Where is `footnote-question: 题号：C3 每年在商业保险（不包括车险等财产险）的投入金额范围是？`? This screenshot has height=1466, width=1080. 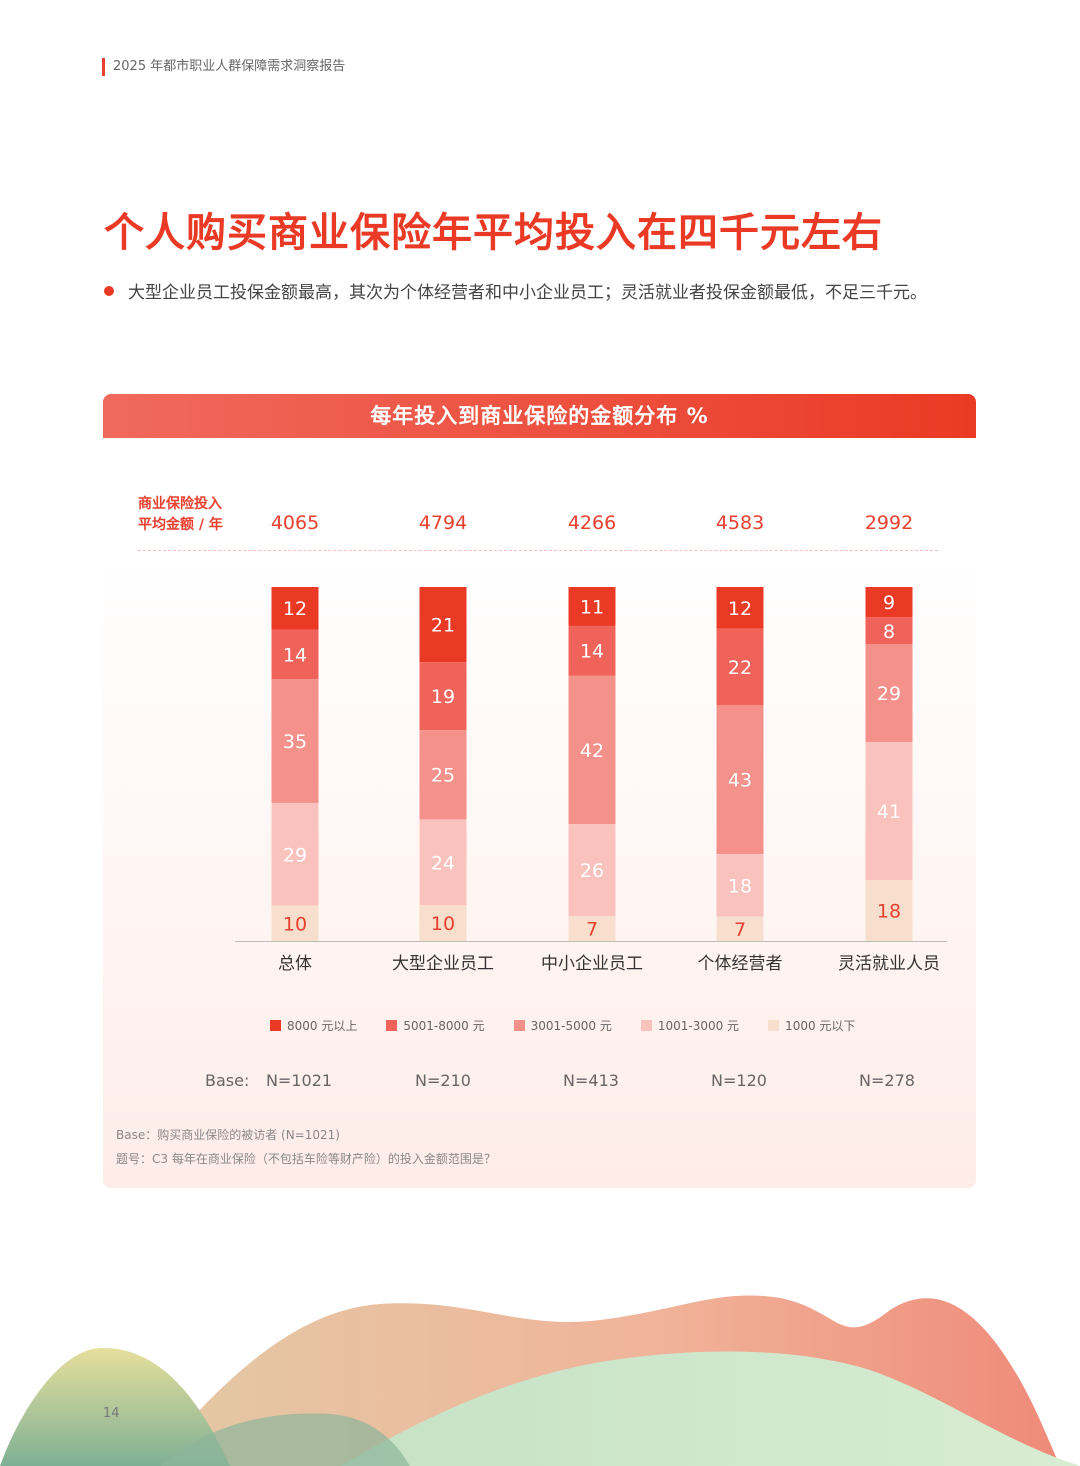
footnote-question: 题号：C3 每年在商业保险（不包括车险等财产险）的投入金额范围是？ is located at coordinates (306, 1159).